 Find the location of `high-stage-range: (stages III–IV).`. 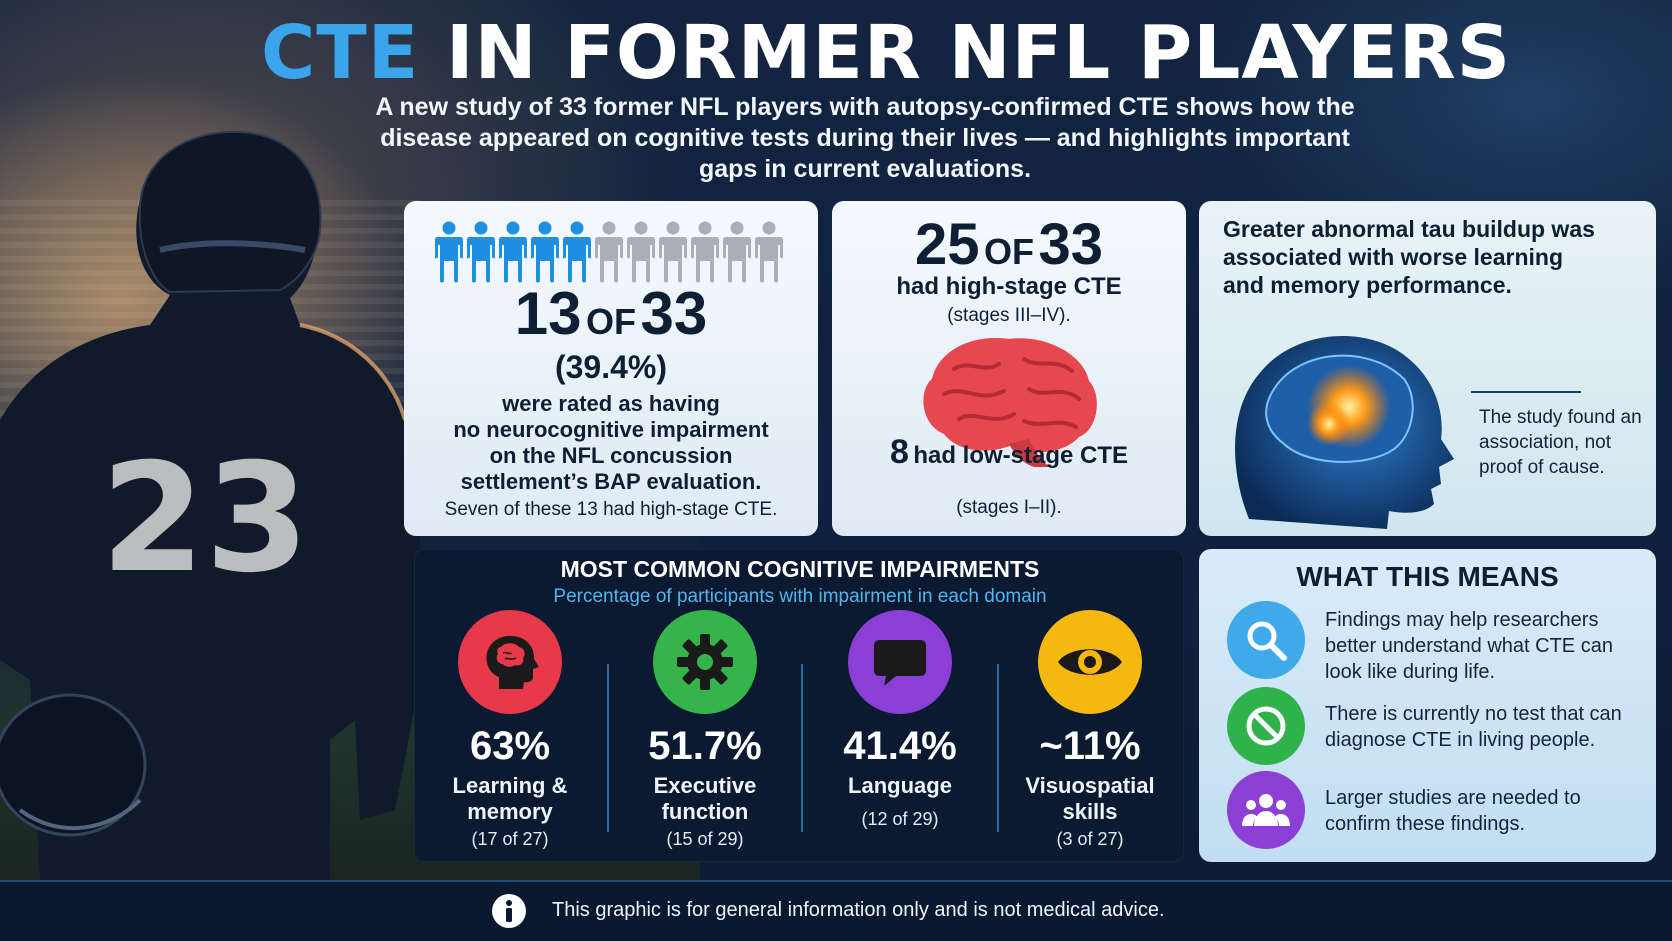

high-stage-range: (stages III–IV). is located at coordinates (1009, 315).